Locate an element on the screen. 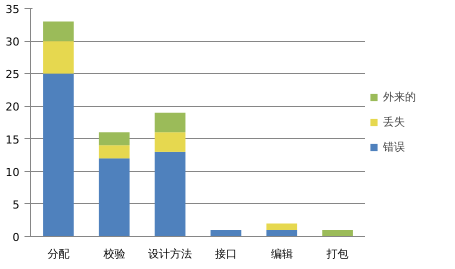  legend-label: 错误 is located at coordinates (394, 147).